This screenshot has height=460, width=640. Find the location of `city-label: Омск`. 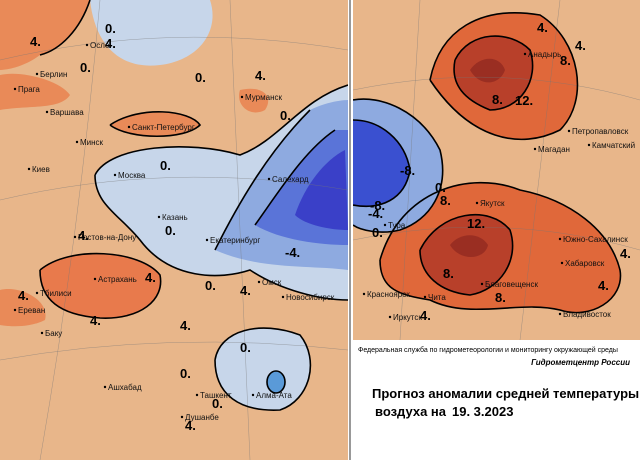

city-label: Омск is located at coordinates (272, 282).